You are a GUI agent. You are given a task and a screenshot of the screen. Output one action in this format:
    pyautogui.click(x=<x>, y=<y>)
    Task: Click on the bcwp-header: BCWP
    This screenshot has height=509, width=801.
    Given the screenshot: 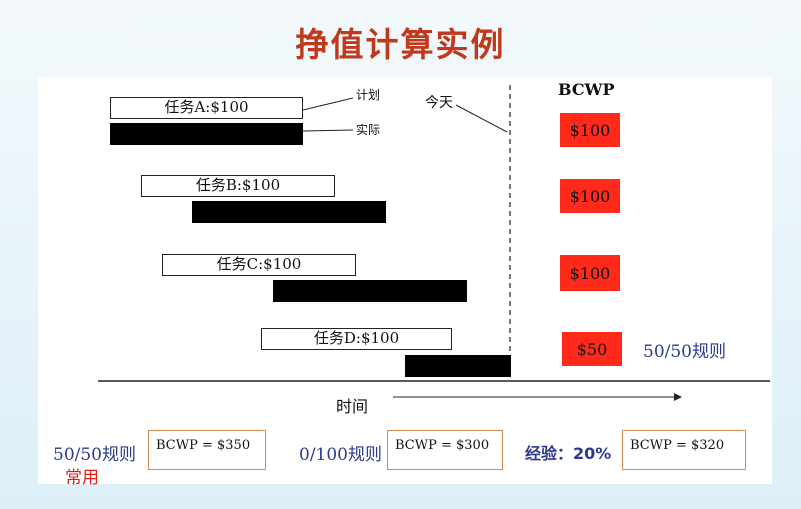 What is the action you would take?
    pyautogui.click(x=586, y=89)
    